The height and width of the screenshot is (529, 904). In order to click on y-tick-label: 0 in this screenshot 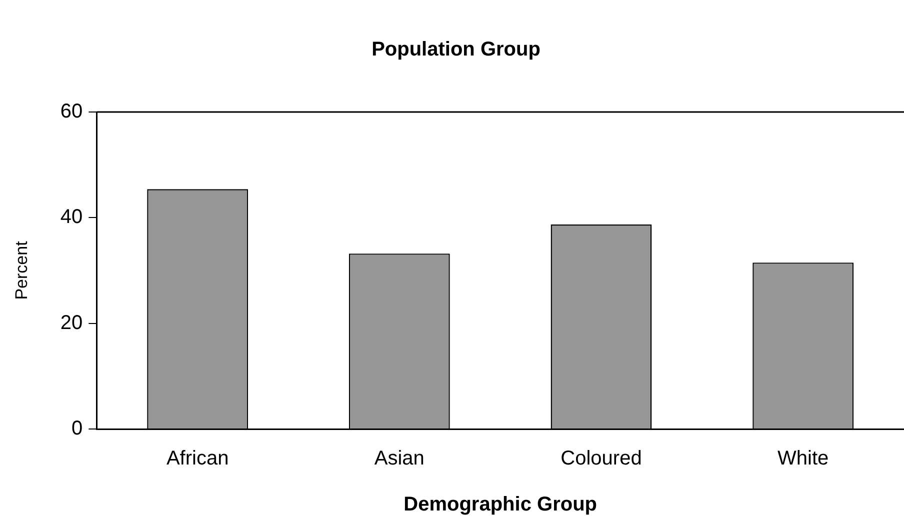, I will do `click(77, 429)`.